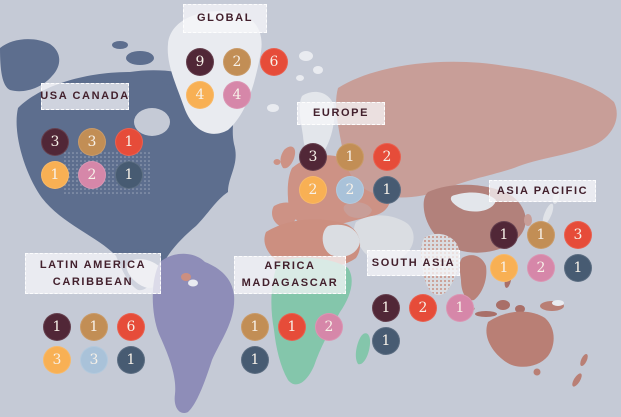 Image resolution: width=621 pixels, height=417 pixels. Describe the element at coordinates (57, 360) in the screenshot. I see `stat-circle-yellow: 3` at that location.